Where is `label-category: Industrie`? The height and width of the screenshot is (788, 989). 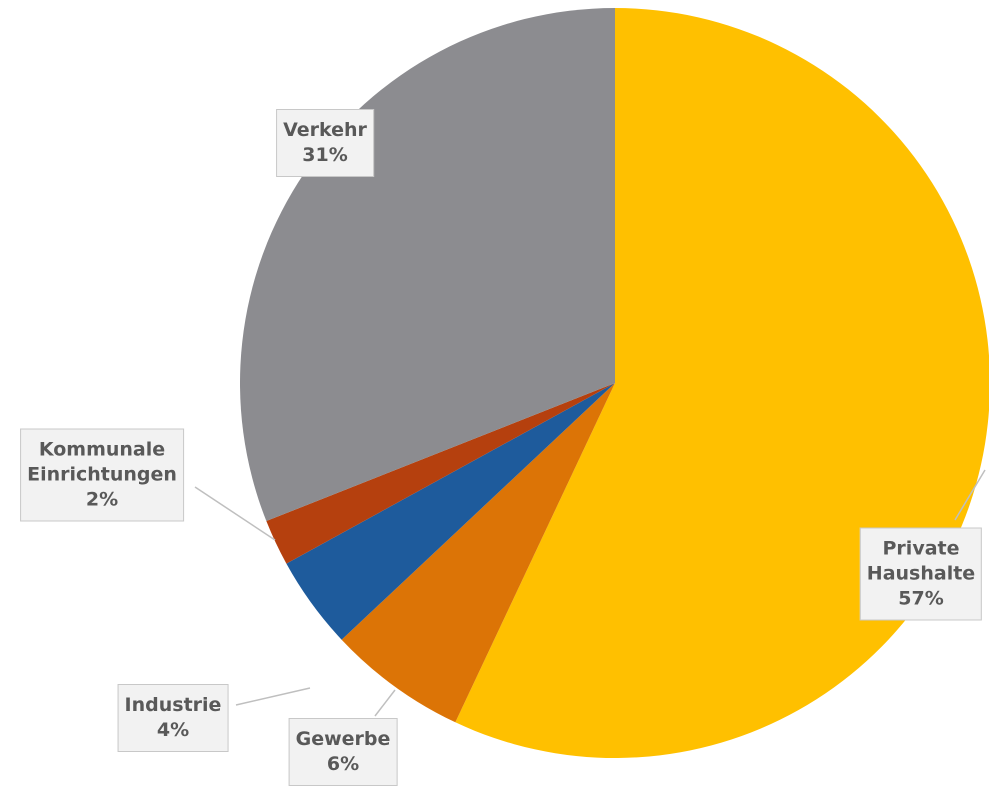
label-category: Industrie is located at coordinates (173, 705).